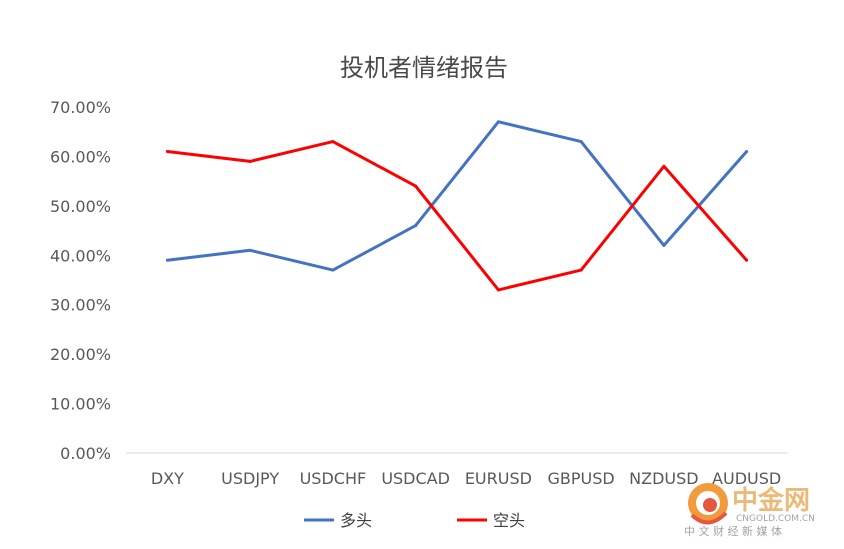 The width and height of the screenshot is (844, 549). What do you see at coordinates (80, 354) in the screenshot?
I see `y-tick-label: 20.00%` at bounding box center [80, 354].